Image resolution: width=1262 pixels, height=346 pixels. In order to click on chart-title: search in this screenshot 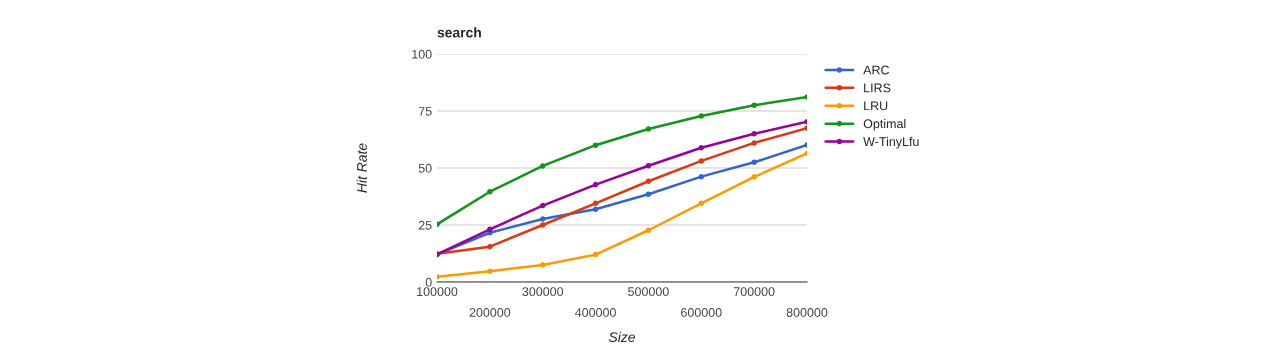, I will do `click(459, 32)`.